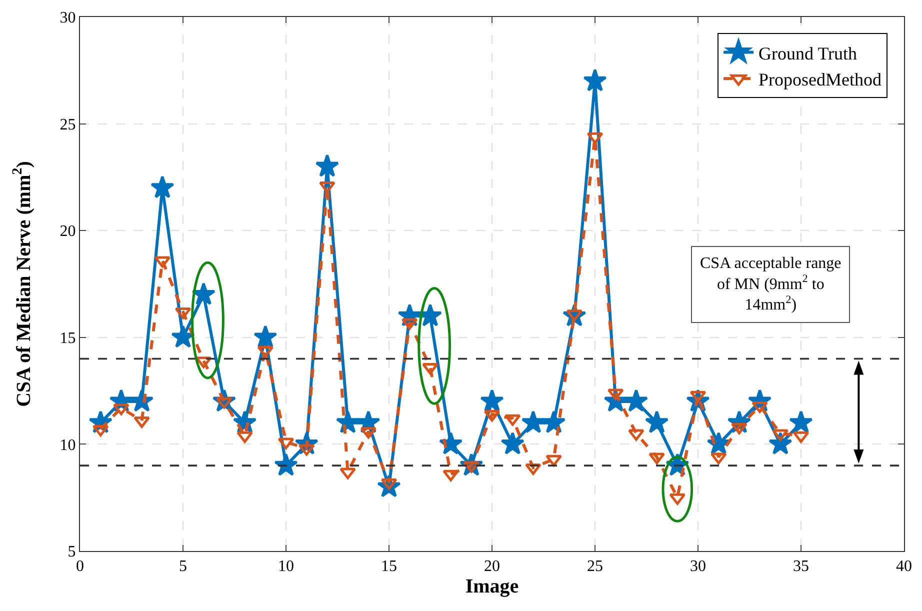 This screenshot has width=922, height=611. What do you see at coordinates (80, 567) in the screenshot?
I see `x-tick-label: 0` at bounding box center [80, 567].